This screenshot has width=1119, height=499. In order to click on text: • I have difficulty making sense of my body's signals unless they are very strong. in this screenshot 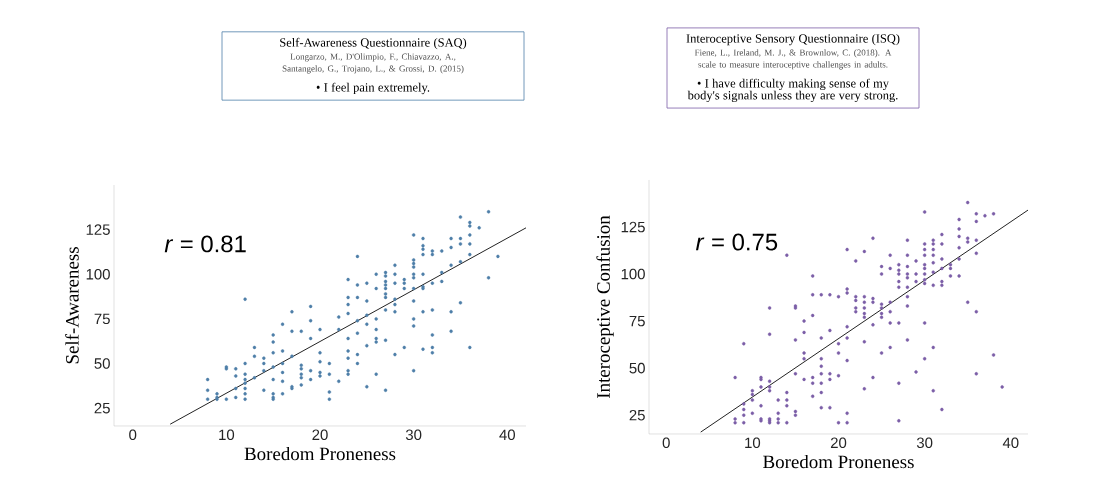, I will do `click(792, 90)`.